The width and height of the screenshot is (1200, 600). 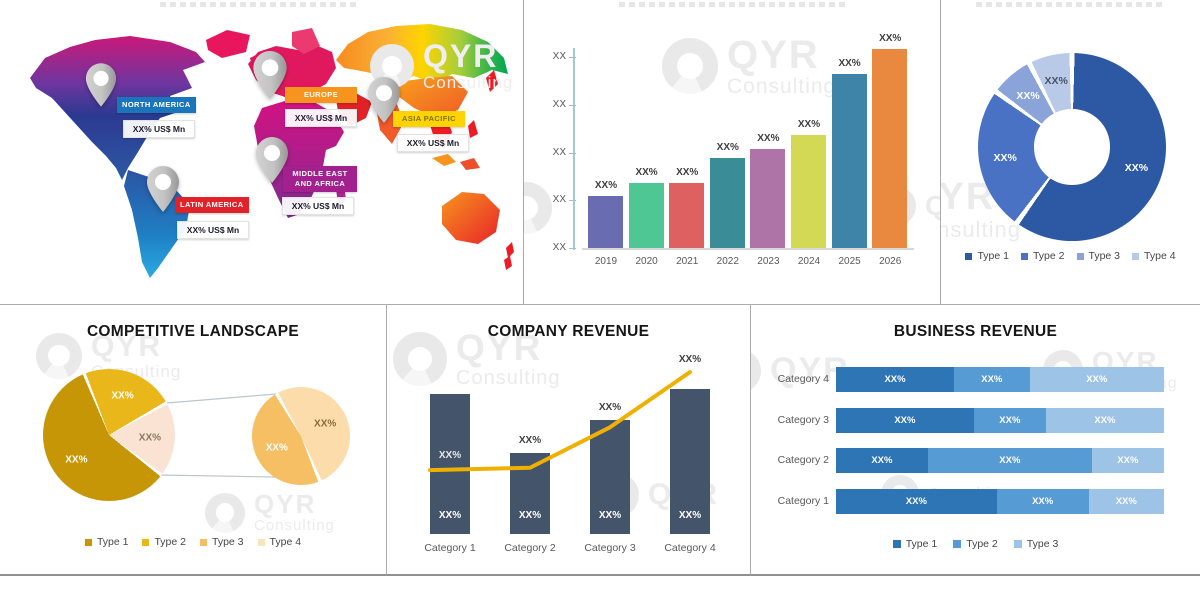 What do you see at coordinates (600, 589) in the screenshot?
I see `footer-strip` at bounding box center [600, 589].